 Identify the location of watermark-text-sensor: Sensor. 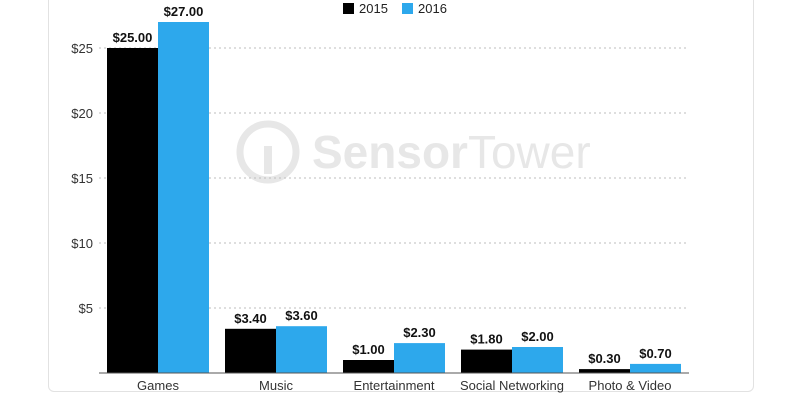
(390, 152).